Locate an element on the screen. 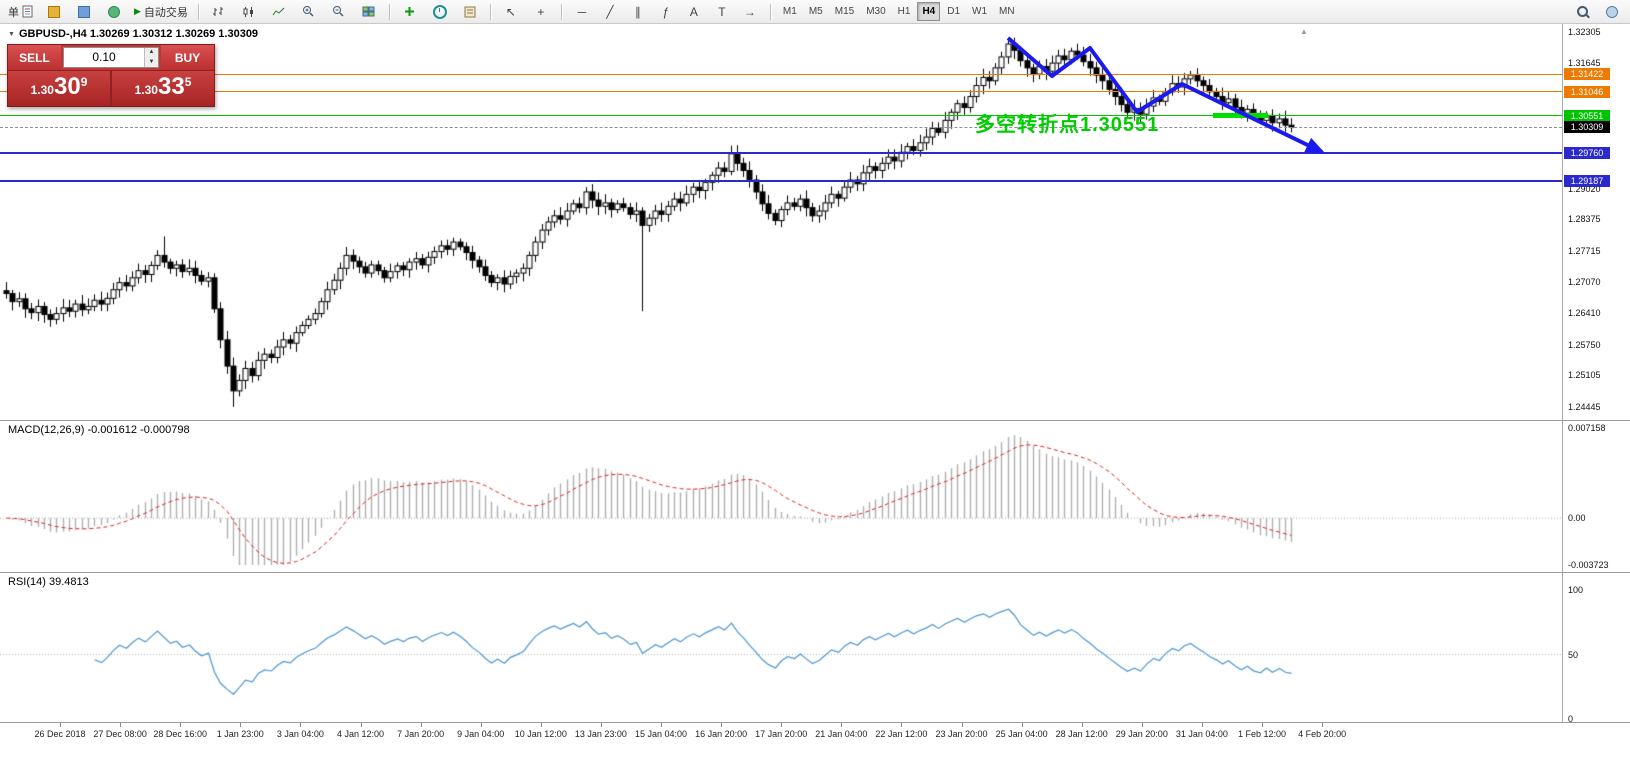  one-click-trading-panel: SELL 0.10 ▲ ▼ BUY 1.30 30 9 is located at coordinates (111, 75).